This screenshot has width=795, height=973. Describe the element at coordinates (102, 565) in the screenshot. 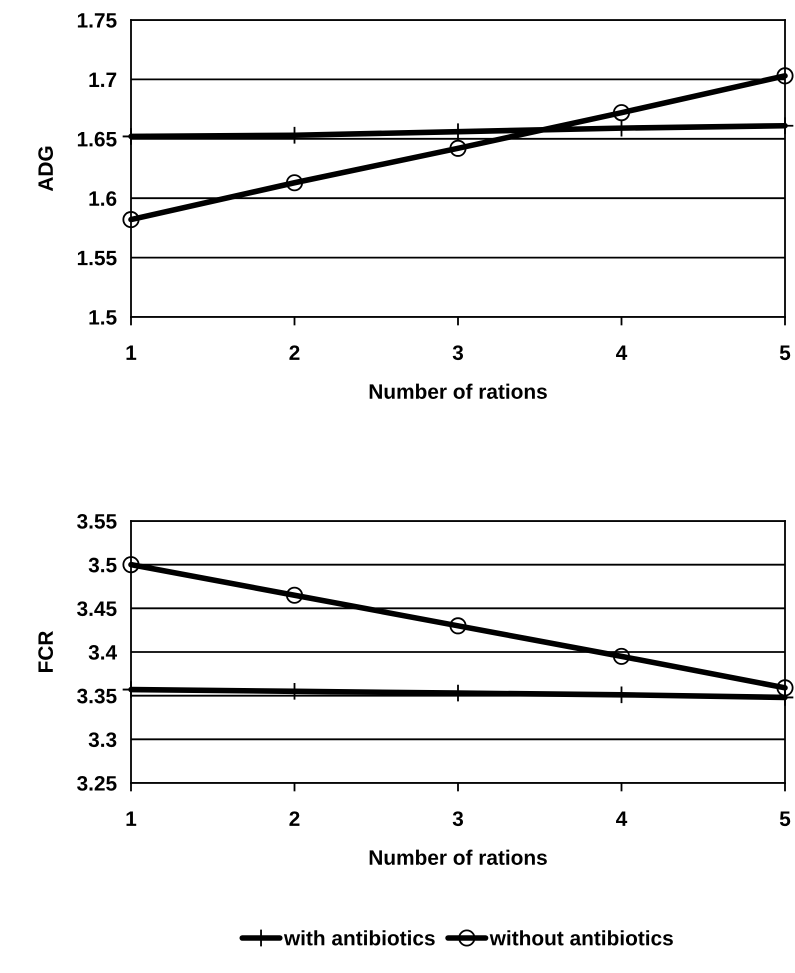

I see `y-tick-label: 3.5` at that location.